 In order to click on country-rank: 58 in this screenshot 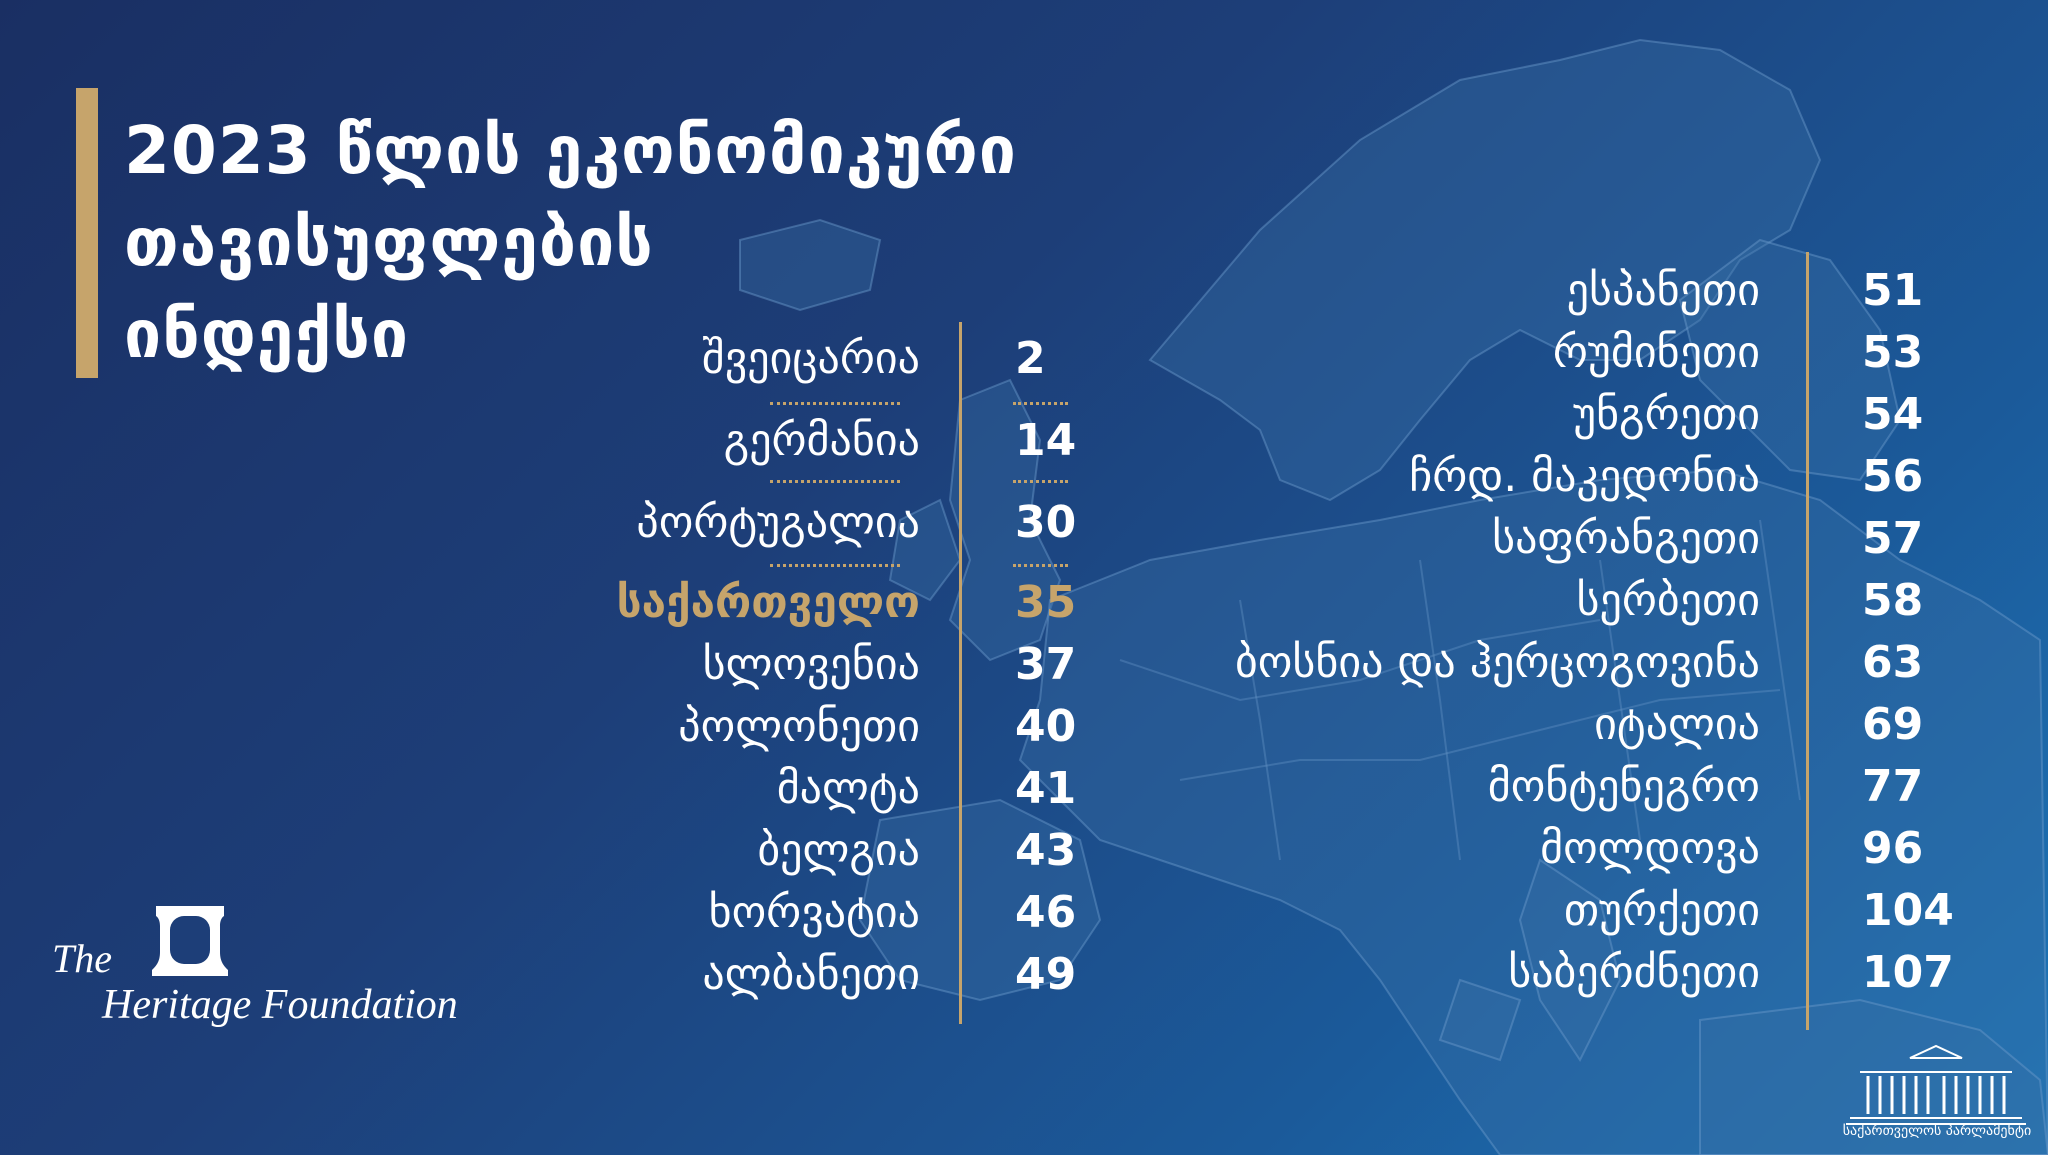, I will do `click(1893, 600)`.